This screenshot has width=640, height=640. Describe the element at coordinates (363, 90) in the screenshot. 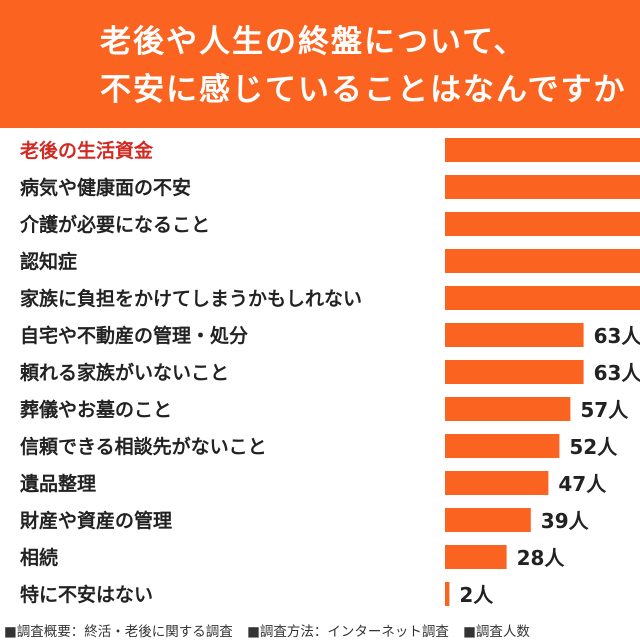

I see `chart-title-line-2: 不安に感じていることはなんですか` at that location.